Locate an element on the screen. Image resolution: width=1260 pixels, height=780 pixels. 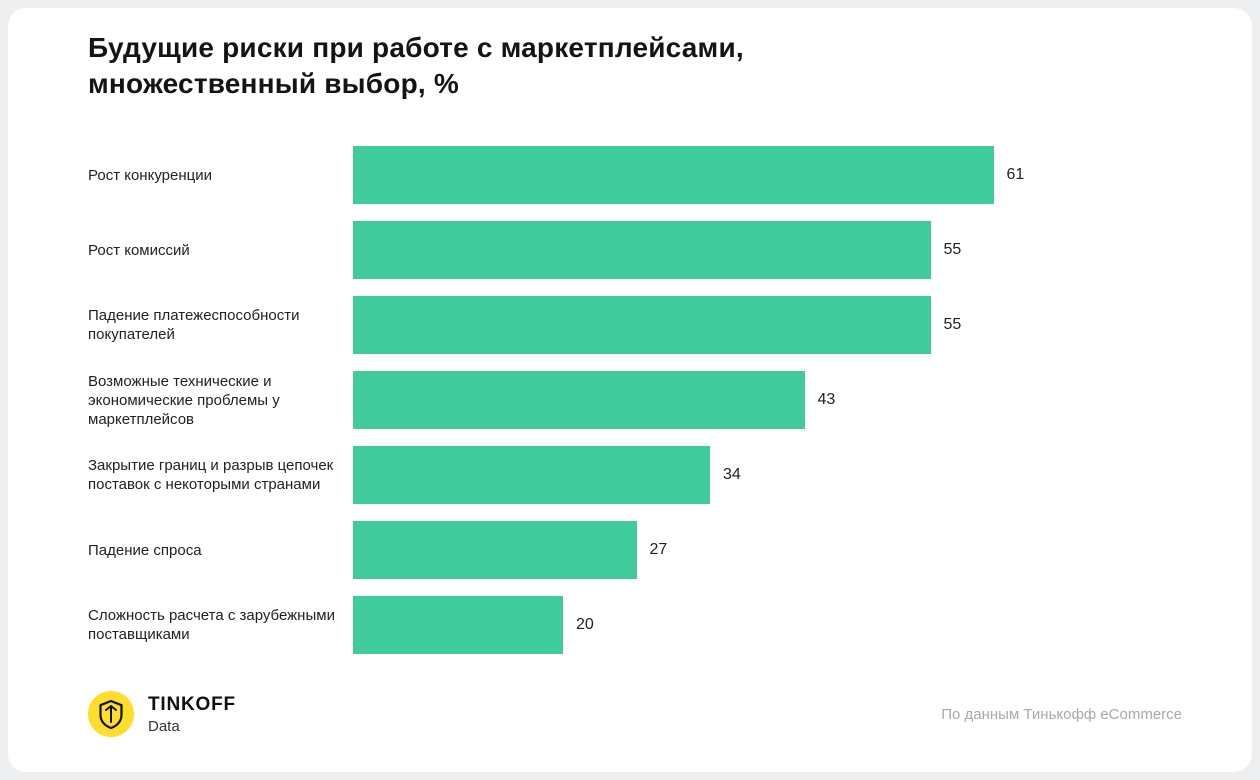
brand-sub: Data is located at coordinates (164, 726).